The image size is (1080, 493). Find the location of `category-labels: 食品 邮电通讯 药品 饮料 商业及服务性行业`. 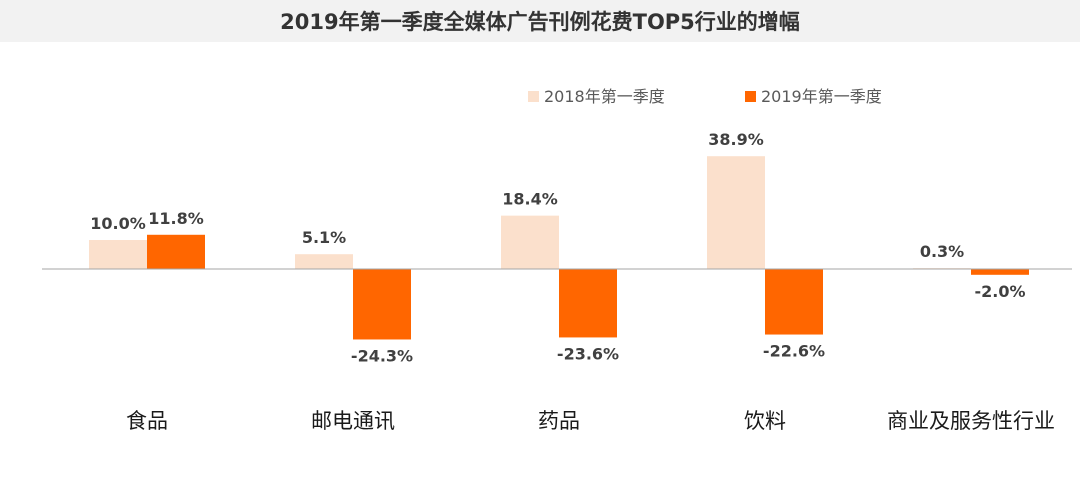

category-labels: 食品 邮电通讯 药品 饮料 商业及服务性行业 is located at coordinates (590, 421).